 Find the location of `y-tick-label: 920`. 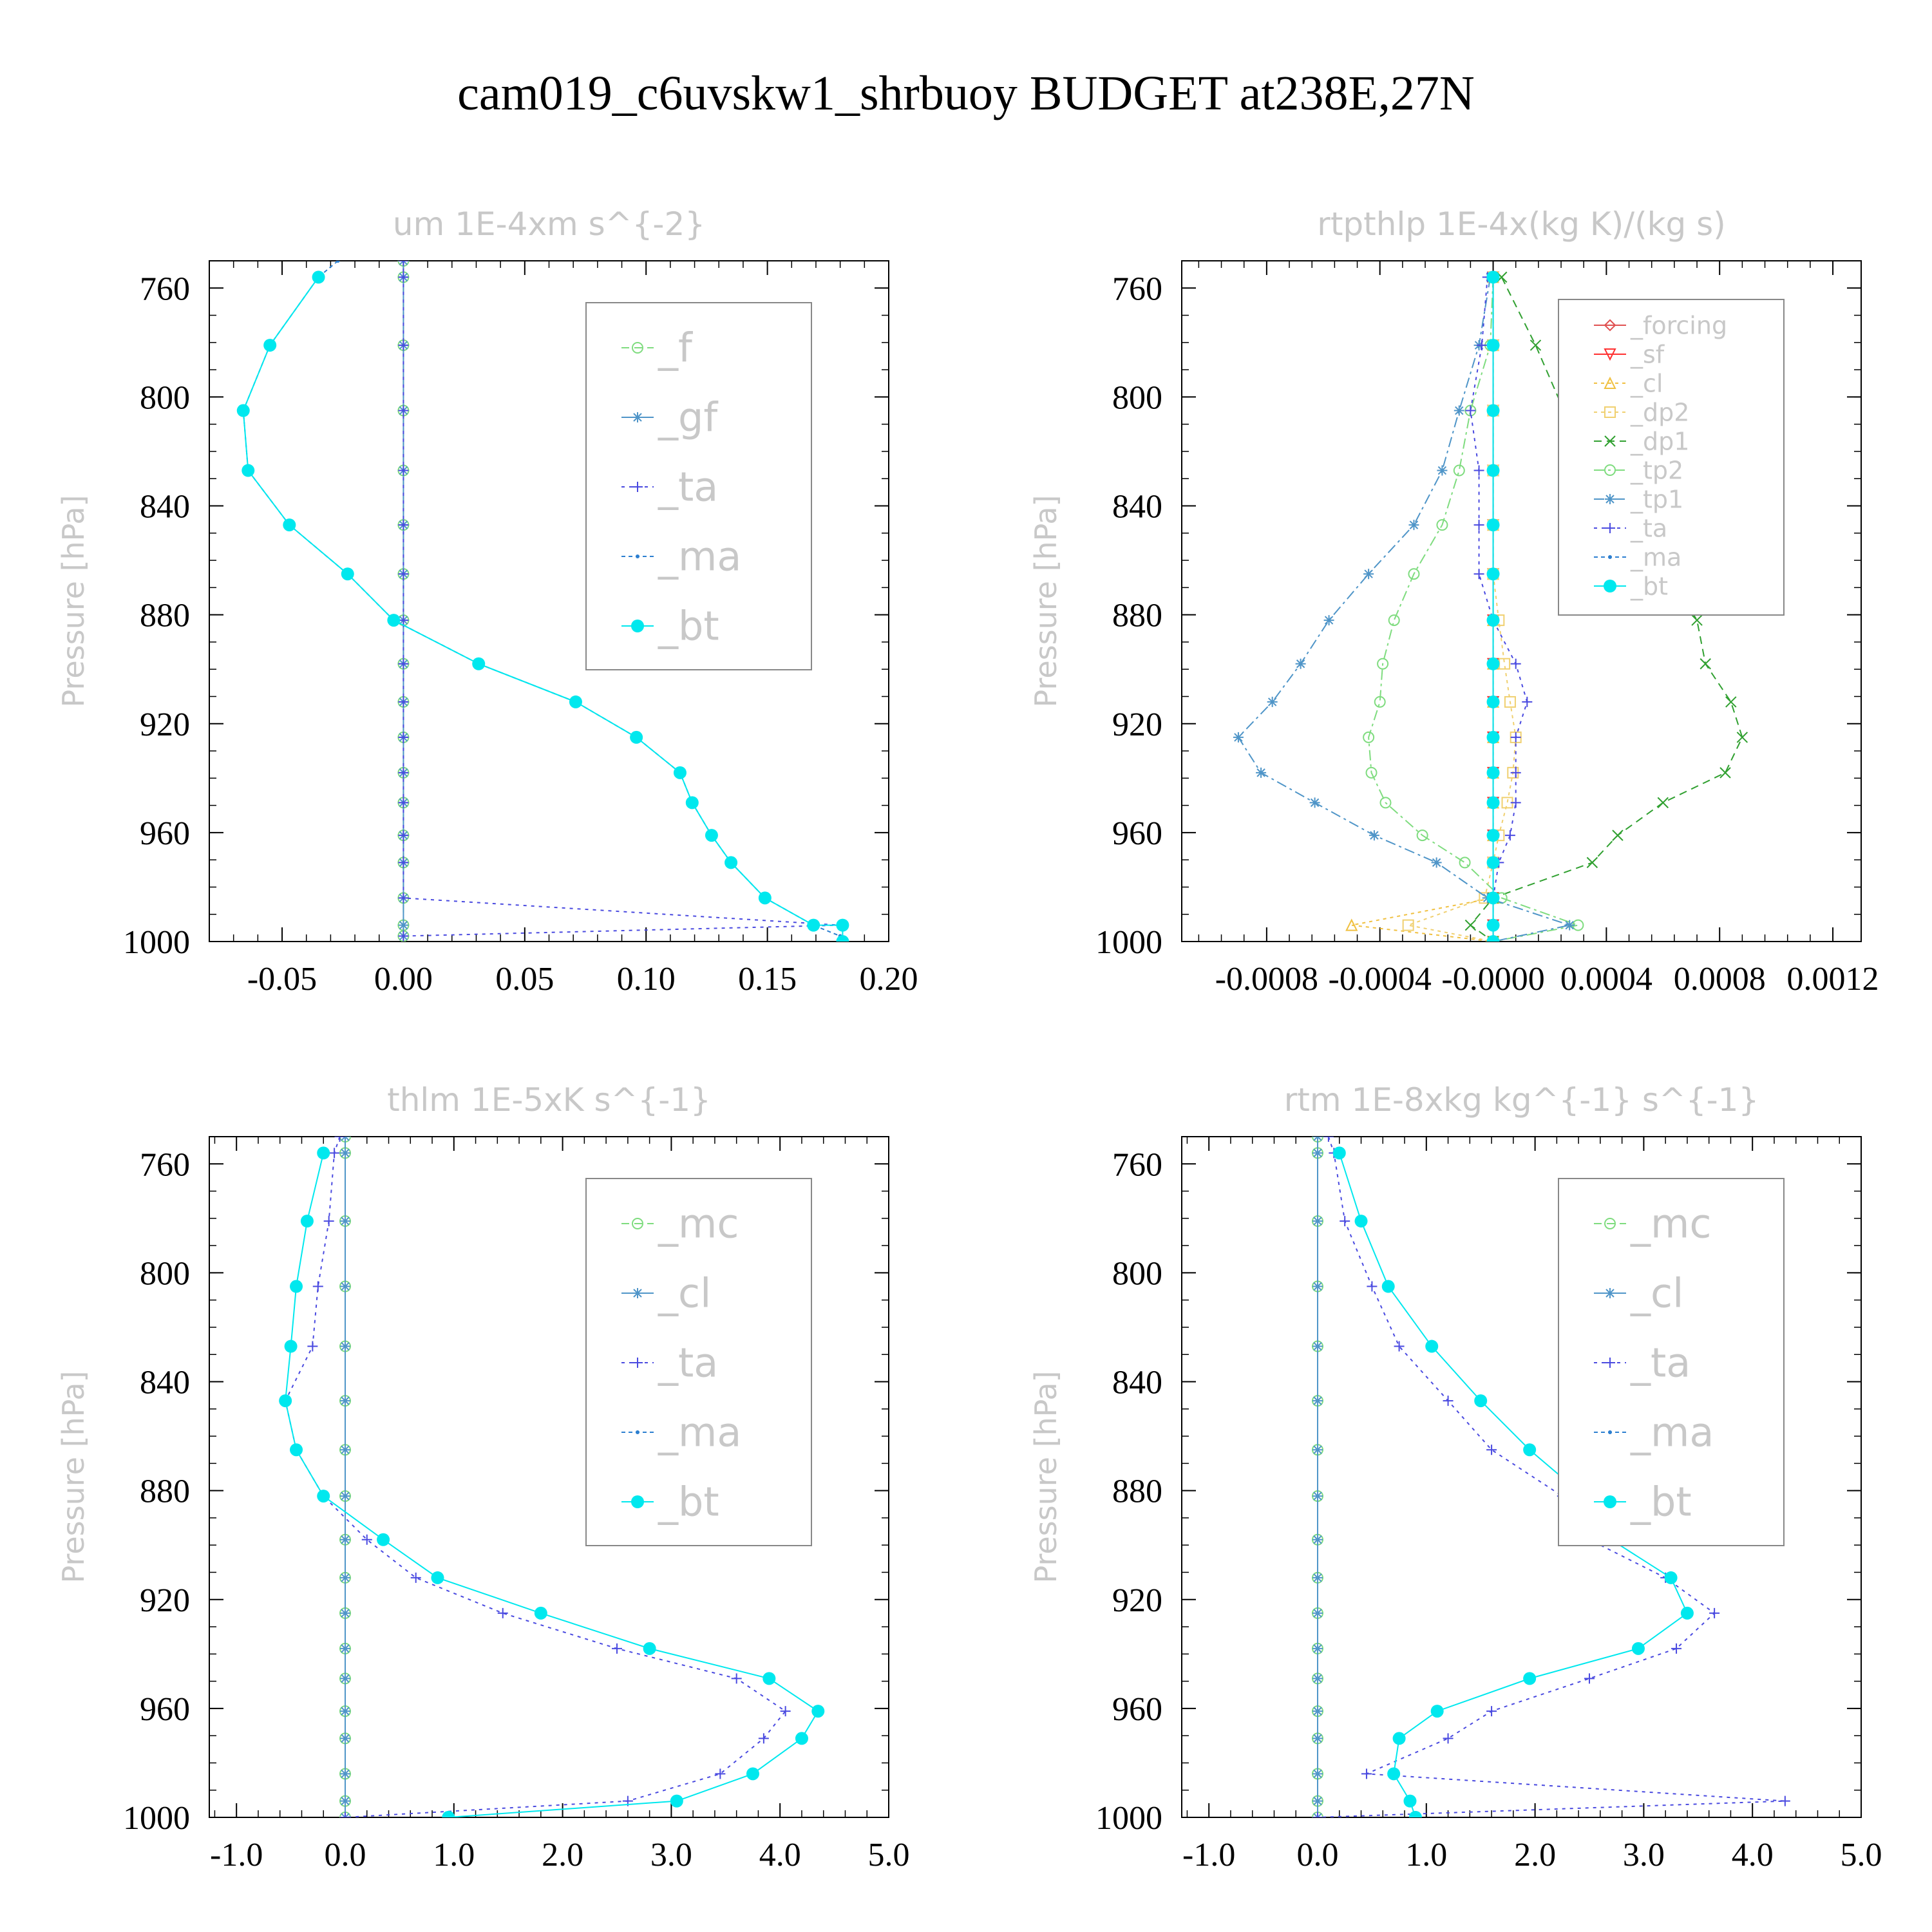

y-tick-label: 920 is located at coordinates (1137, 724).